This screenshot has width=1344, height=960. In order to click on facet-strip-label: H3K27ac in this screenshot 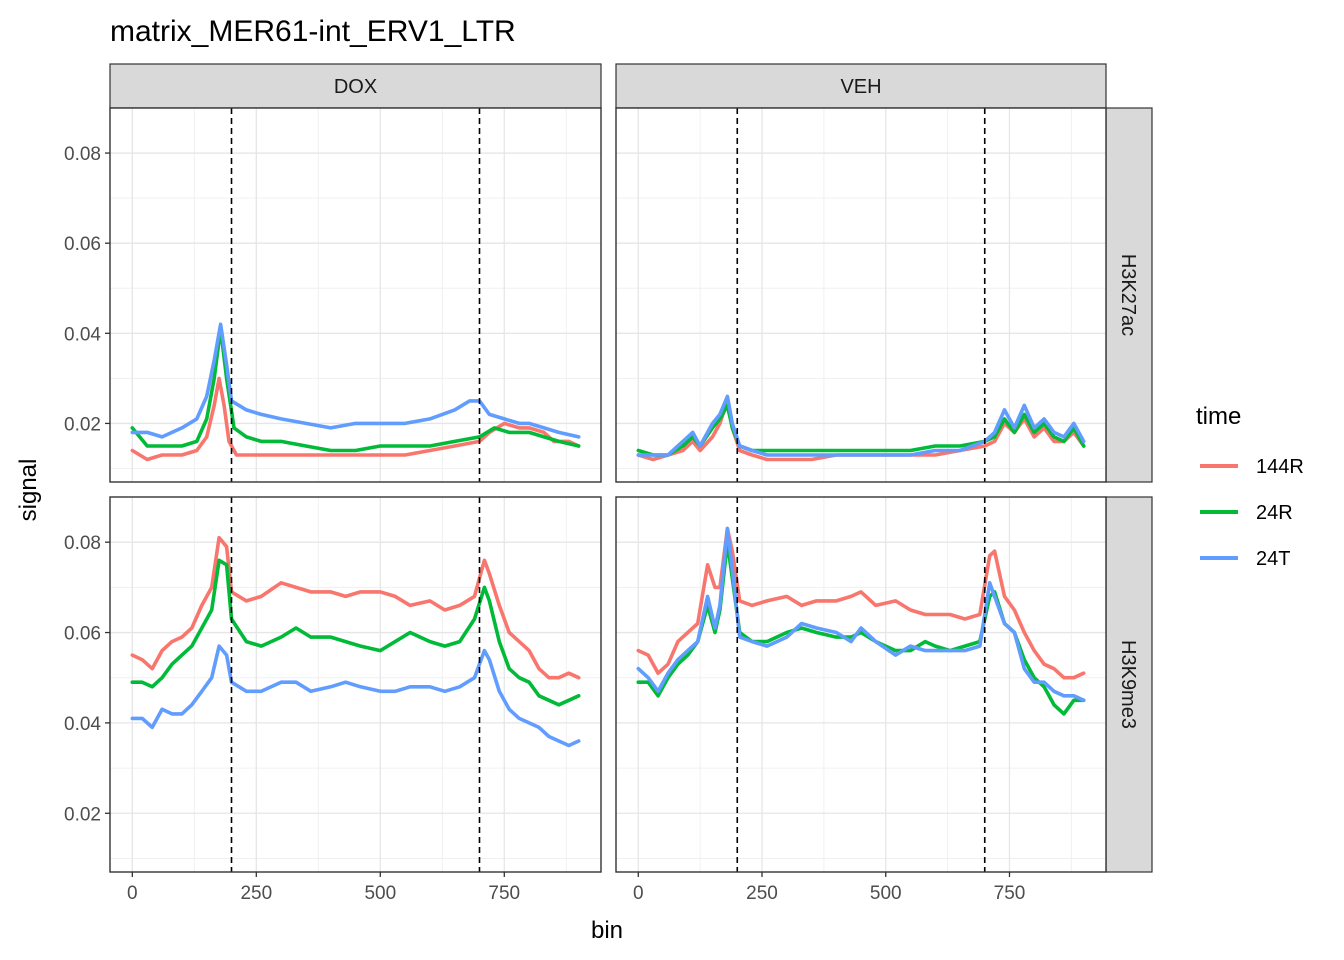, I will do `click(1128, 295)`.